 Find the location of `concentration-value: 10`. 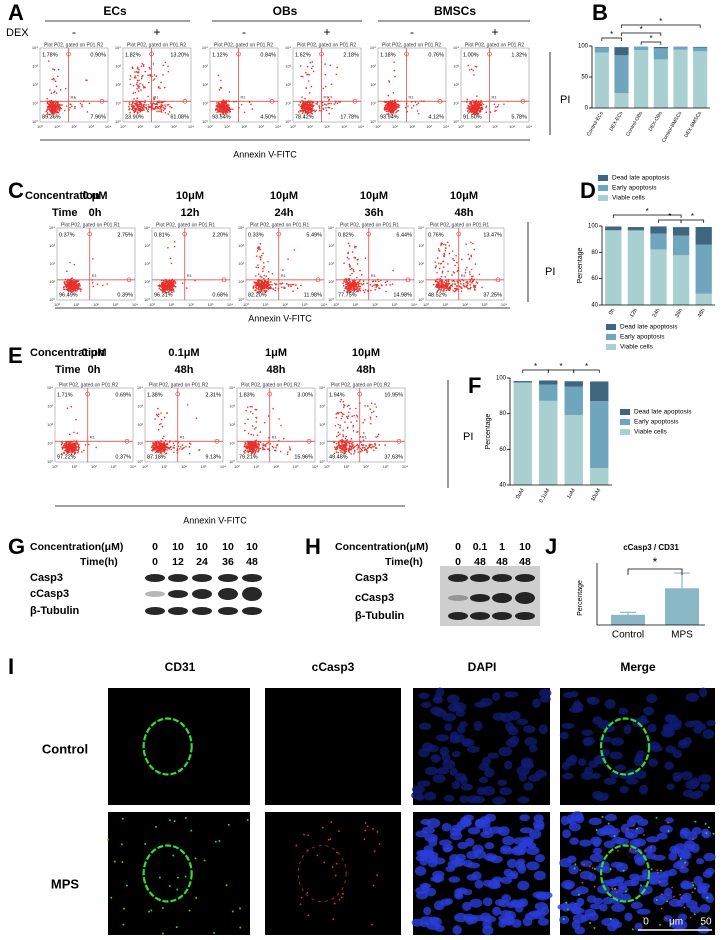

concentration-value: 10 is located at coordinates (228, 547).